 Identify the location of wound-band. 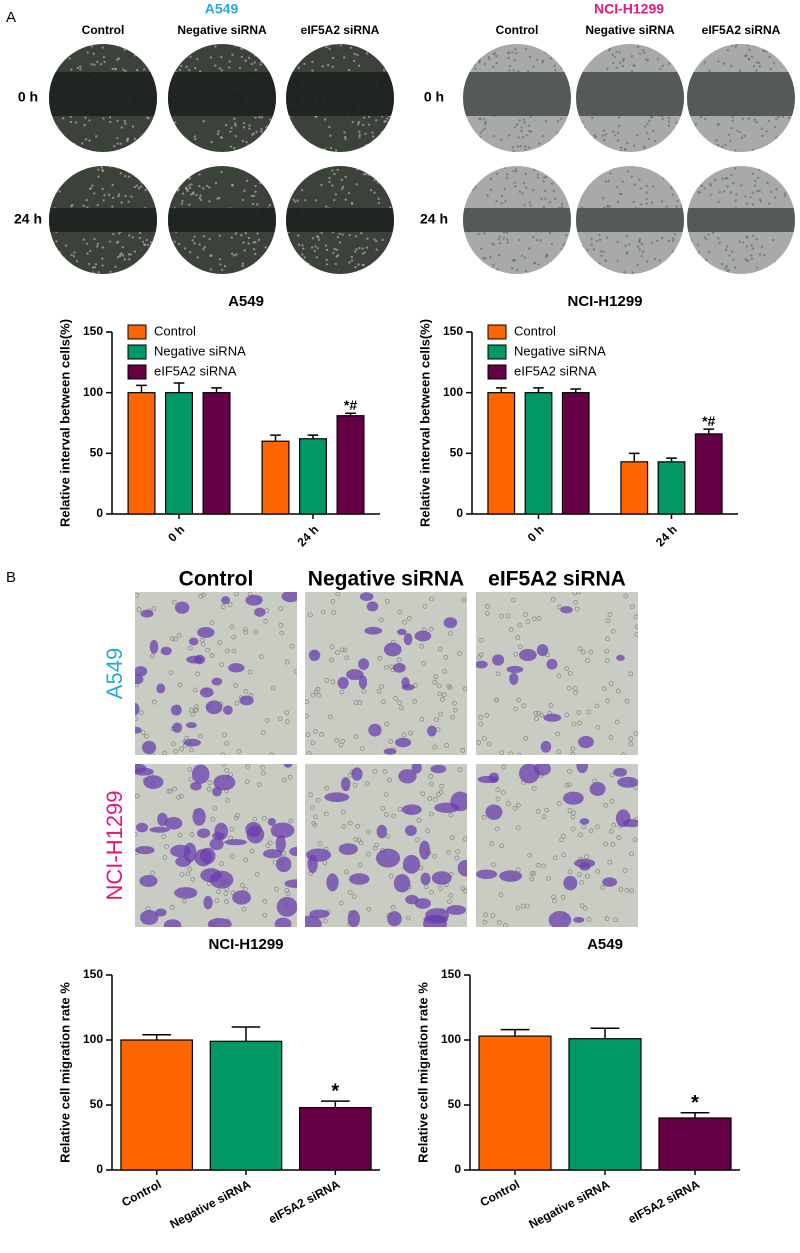
(103, 94).